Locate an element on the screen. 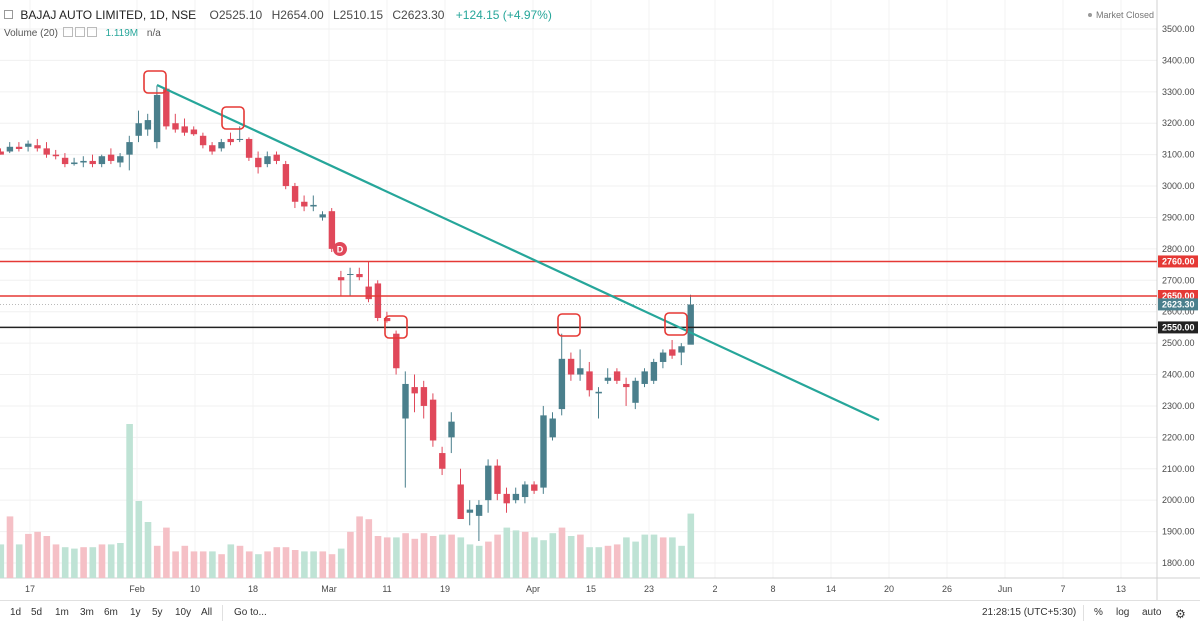 The image size is (1200, 627). timeframe-1y: 1y is located at coordinates (135, 612).